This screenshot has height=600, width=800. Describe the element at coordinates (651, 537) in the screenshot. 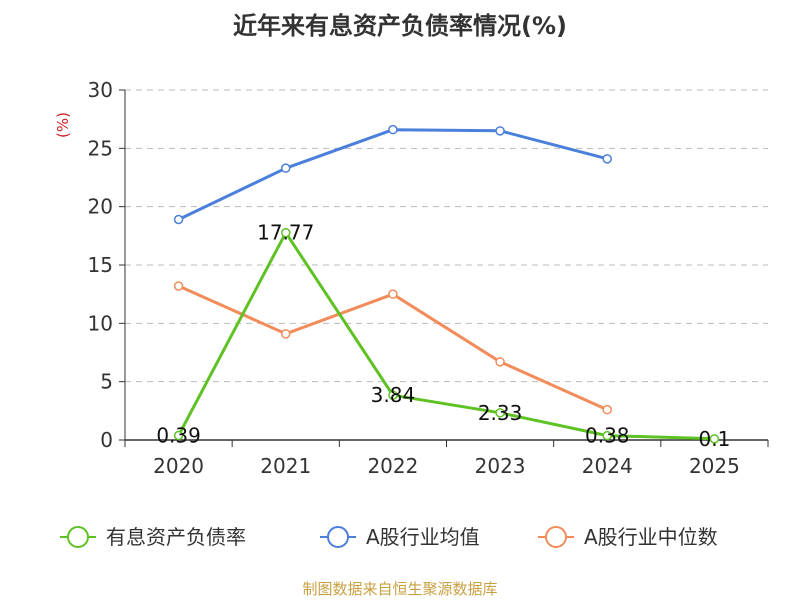

I see `legend-label: A股行业中位数` at that location.